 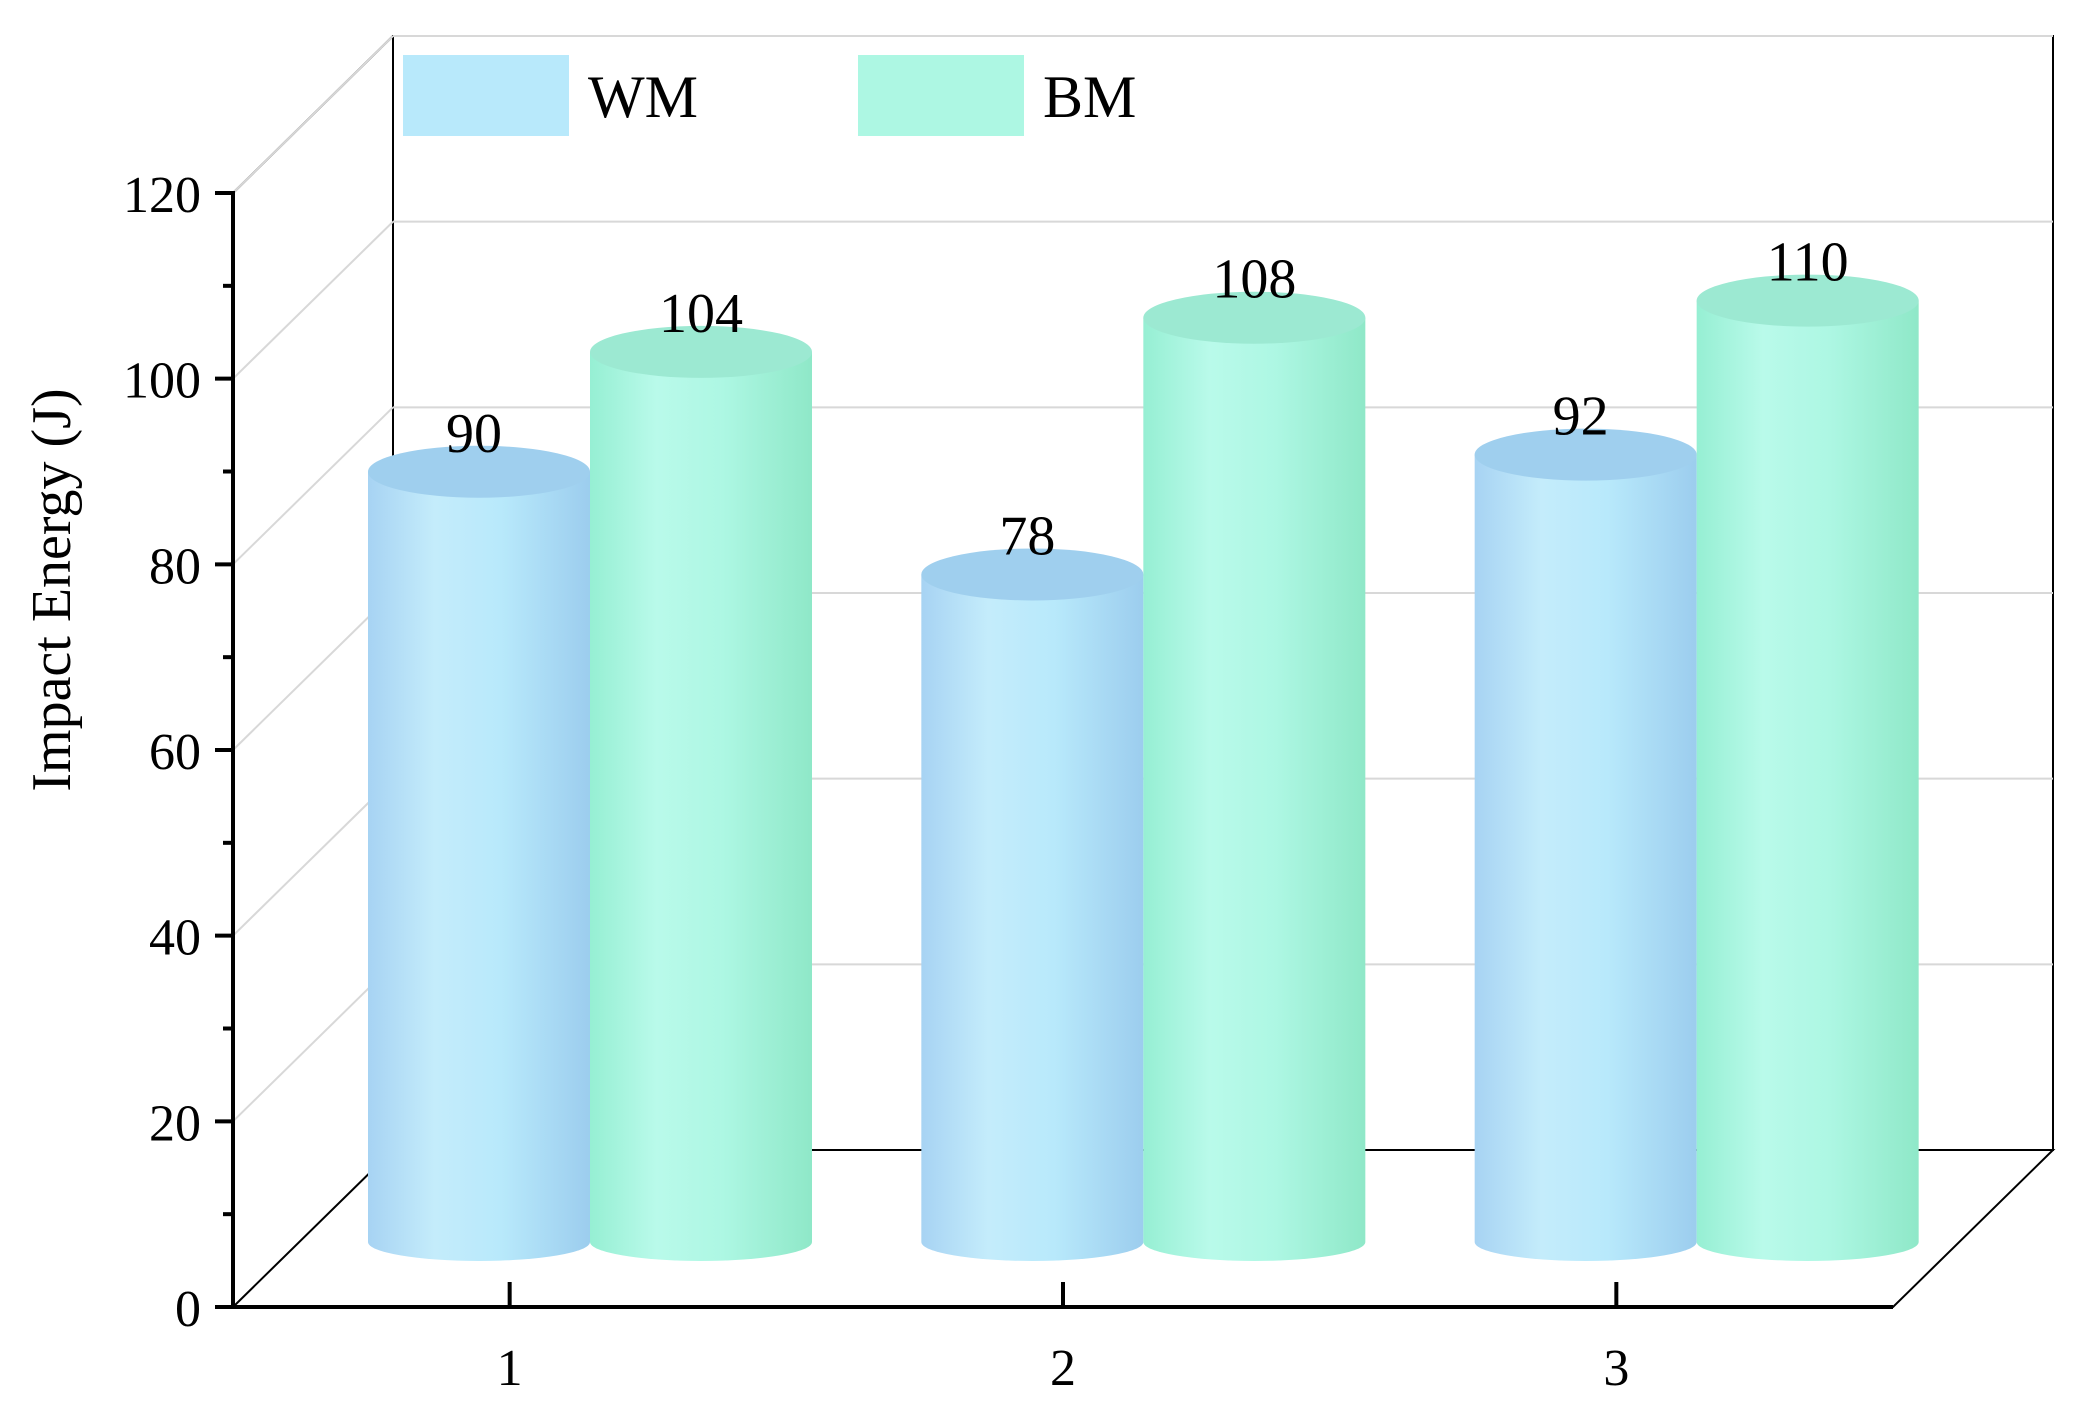 I want to click on data-label: 104, so click(x=701, y=314).